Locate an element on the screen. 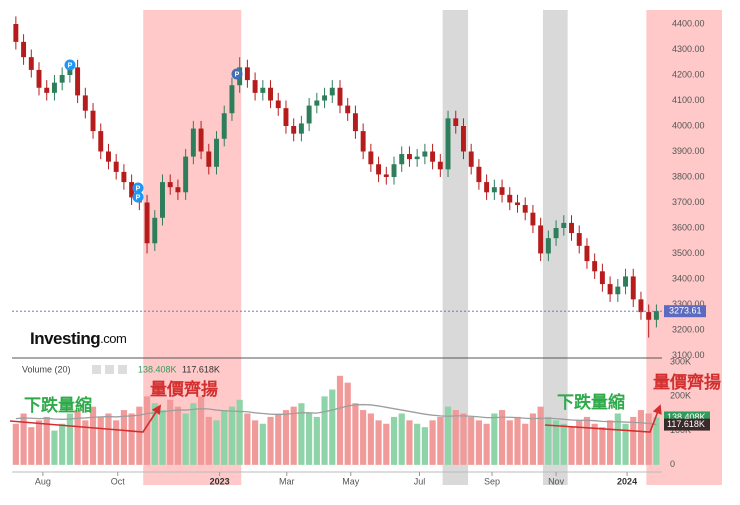 The image size is (740, 505). y-tick-label: 3900.00 is located at coordinates (688, 151).